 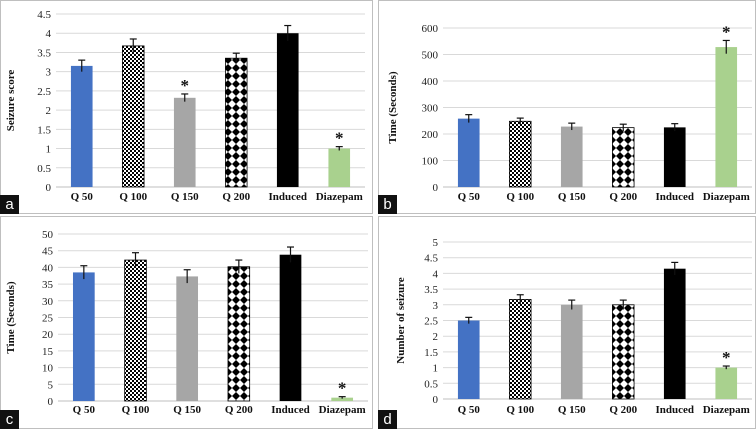 What do you see at coordinates (48, 335) in the screenshot?
I see `y-tick-label: 20` at bounding box center [48, 335].